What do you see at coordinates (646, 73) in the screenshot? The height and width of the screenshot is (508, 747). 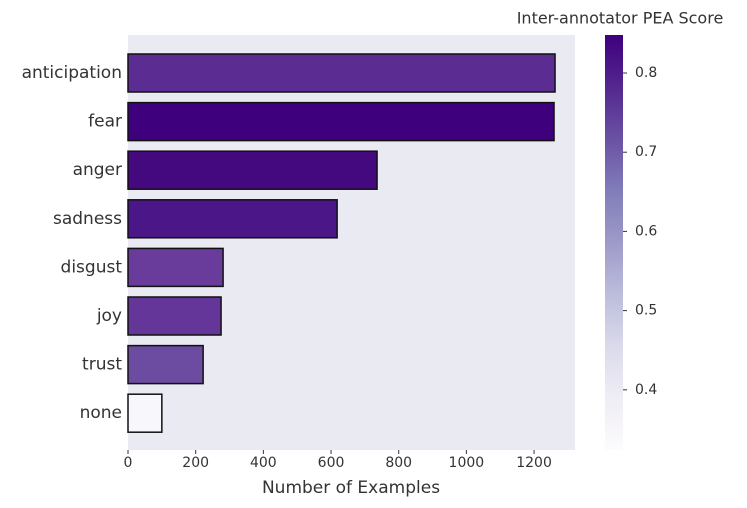 I see `colorbar-tick-label: 0.8` at bounding box center [646, 73].